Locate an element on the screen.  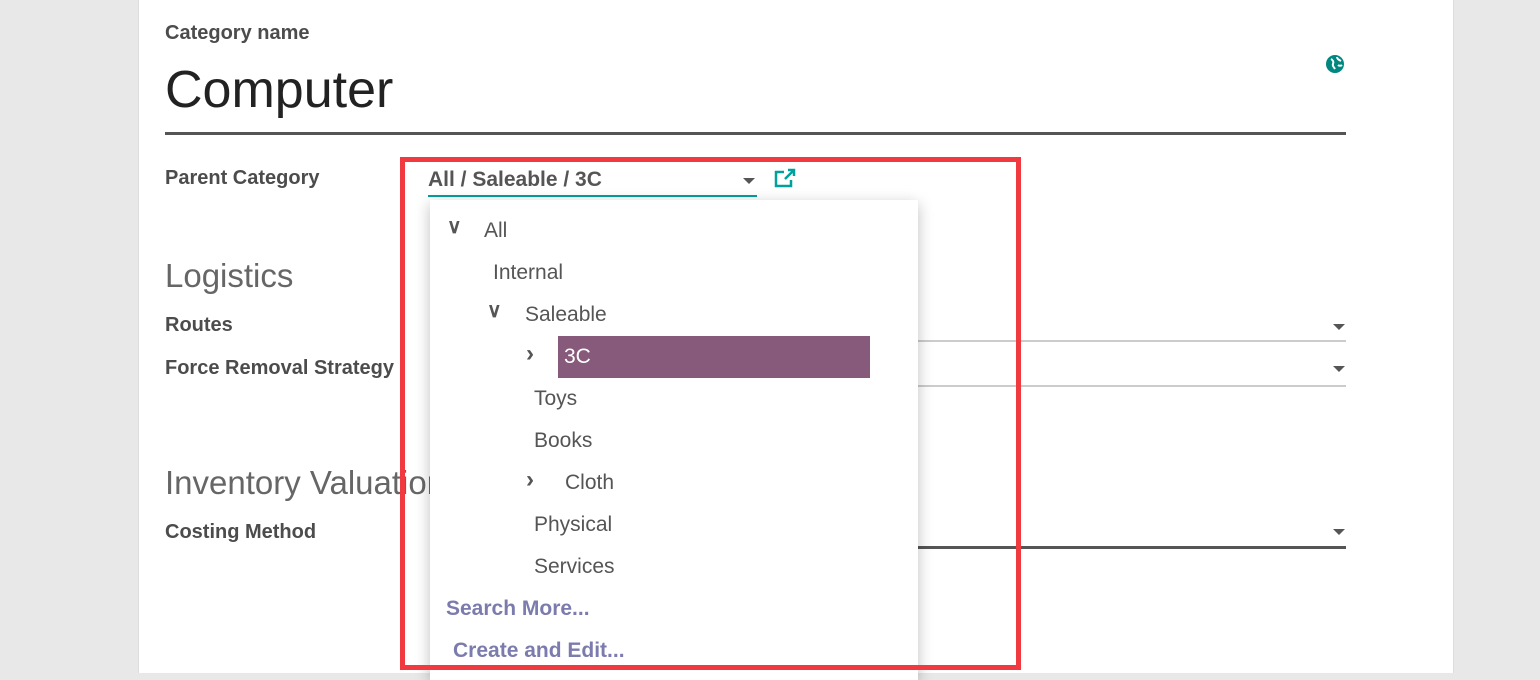
inventory-valuation-heading: Inventory Valuation is located at coordinates (297, 482).